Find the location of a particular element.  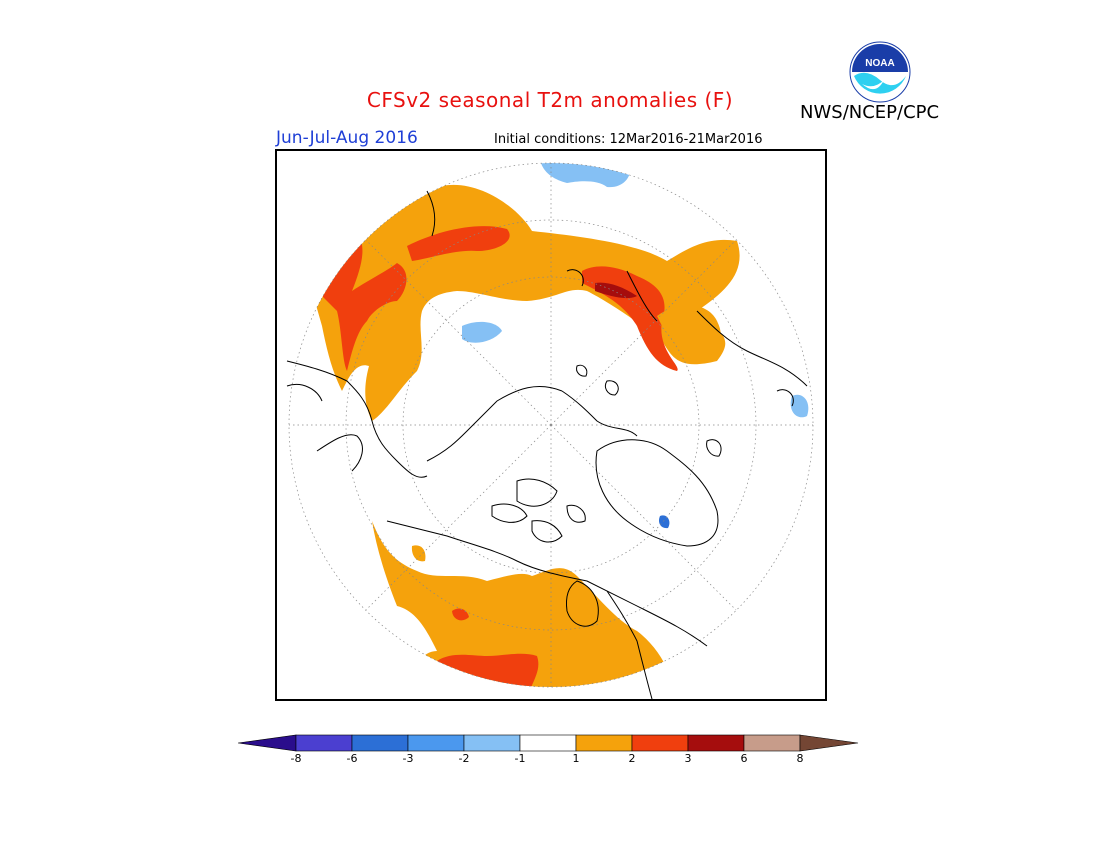

anomaly-area-west-coast is located at coordinates (418, 553).